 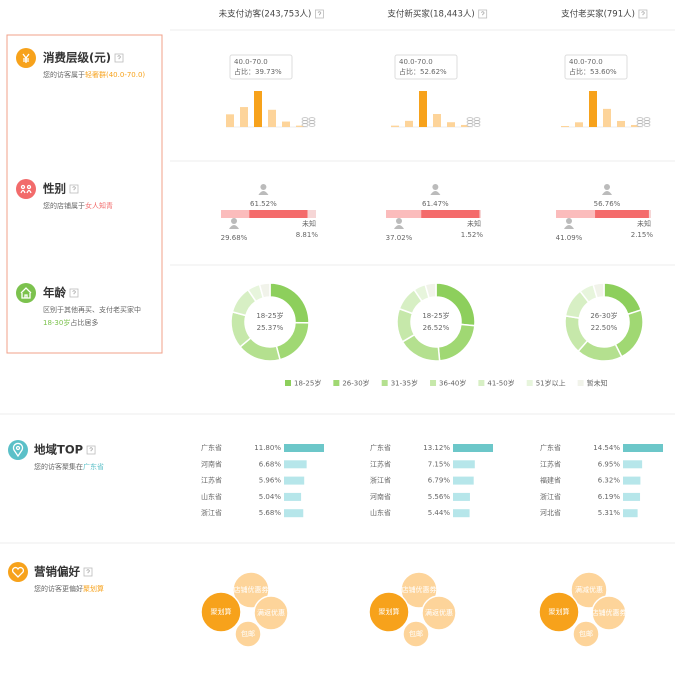 I want to click on region-value: 11.80%, so click(x=267, y=448).